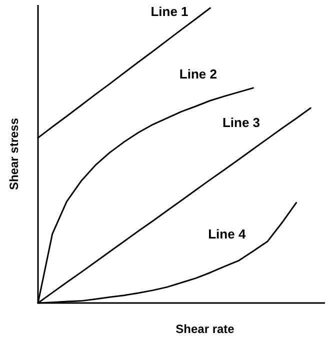 The width and height of the screenshot is (330, 340). What do you see at coordinates (241, 122) in the screenshot?
I see `series-label: Line 3` at bounding box center [241, 122].